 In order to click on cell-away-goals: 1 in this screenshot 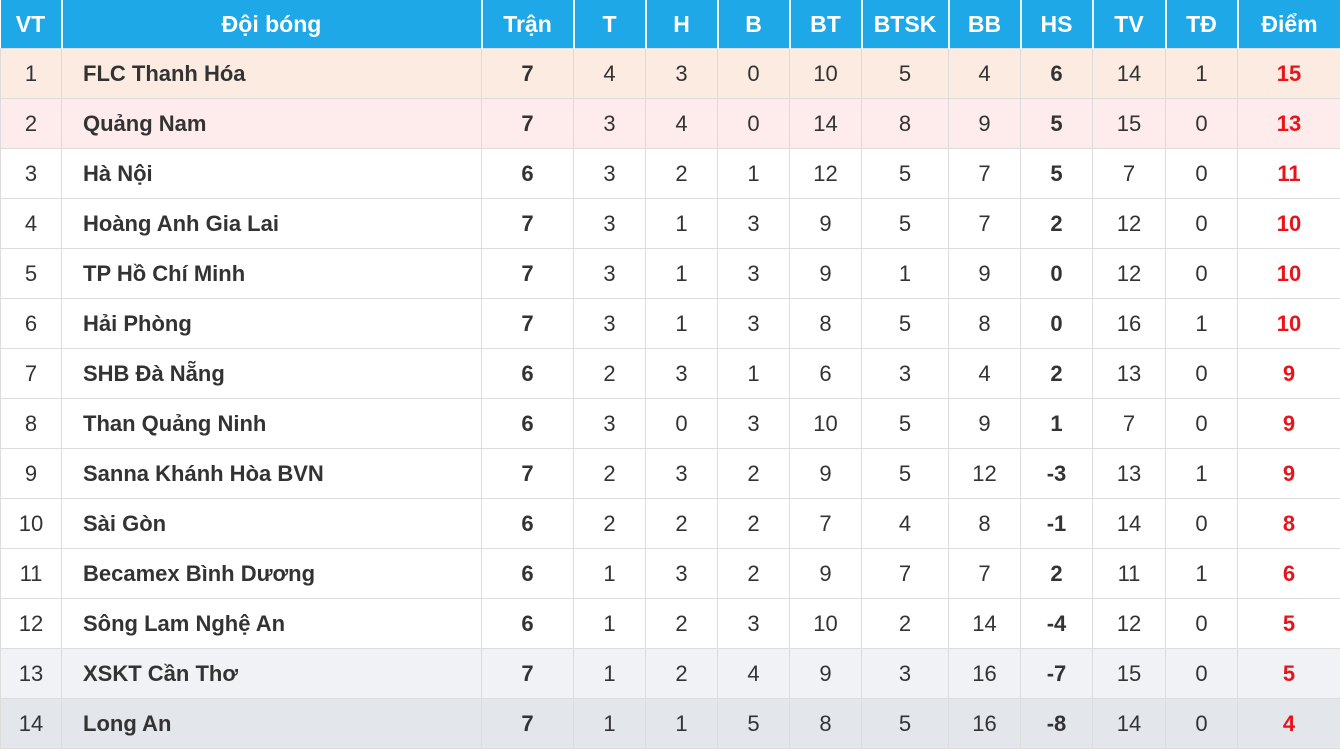, I will do `click(905, 273)`.